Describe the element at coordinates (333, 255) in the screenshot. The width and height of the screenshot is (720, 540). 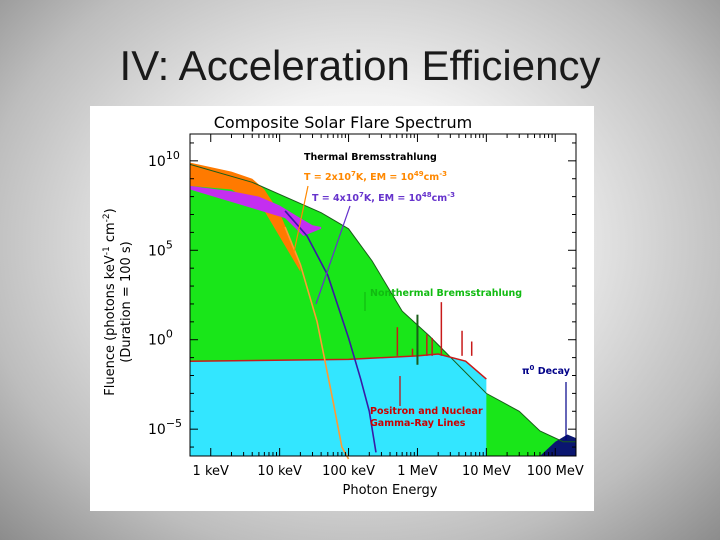
I see `arrow-thermal-4e7` at that location.